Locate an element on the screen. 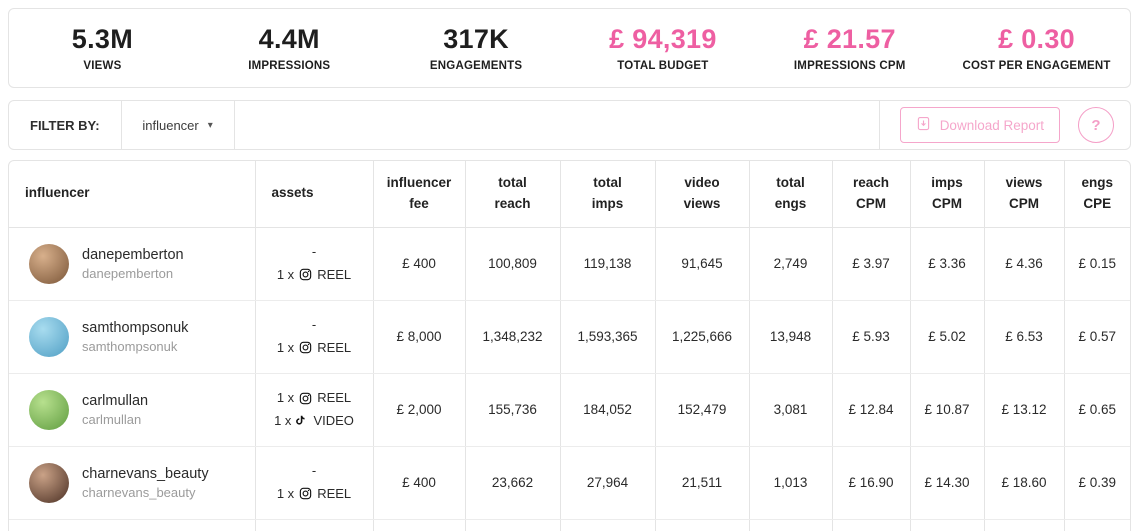 Image resolution: width=1139 pixels, height=531 pixels. filter-type-dropdown: influencer ▾ is located at coordinates (177, 125).